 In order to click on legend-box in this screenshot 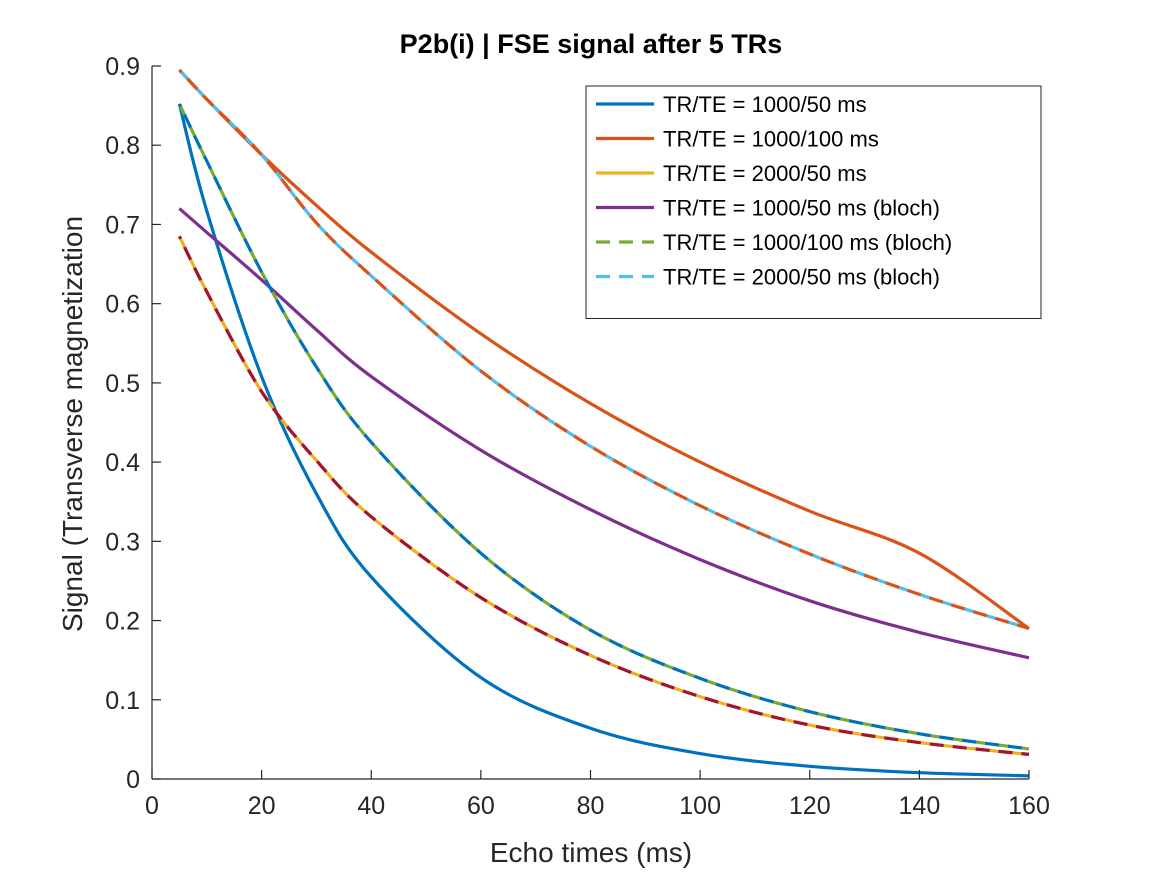, I will do `click(813, 202)`.